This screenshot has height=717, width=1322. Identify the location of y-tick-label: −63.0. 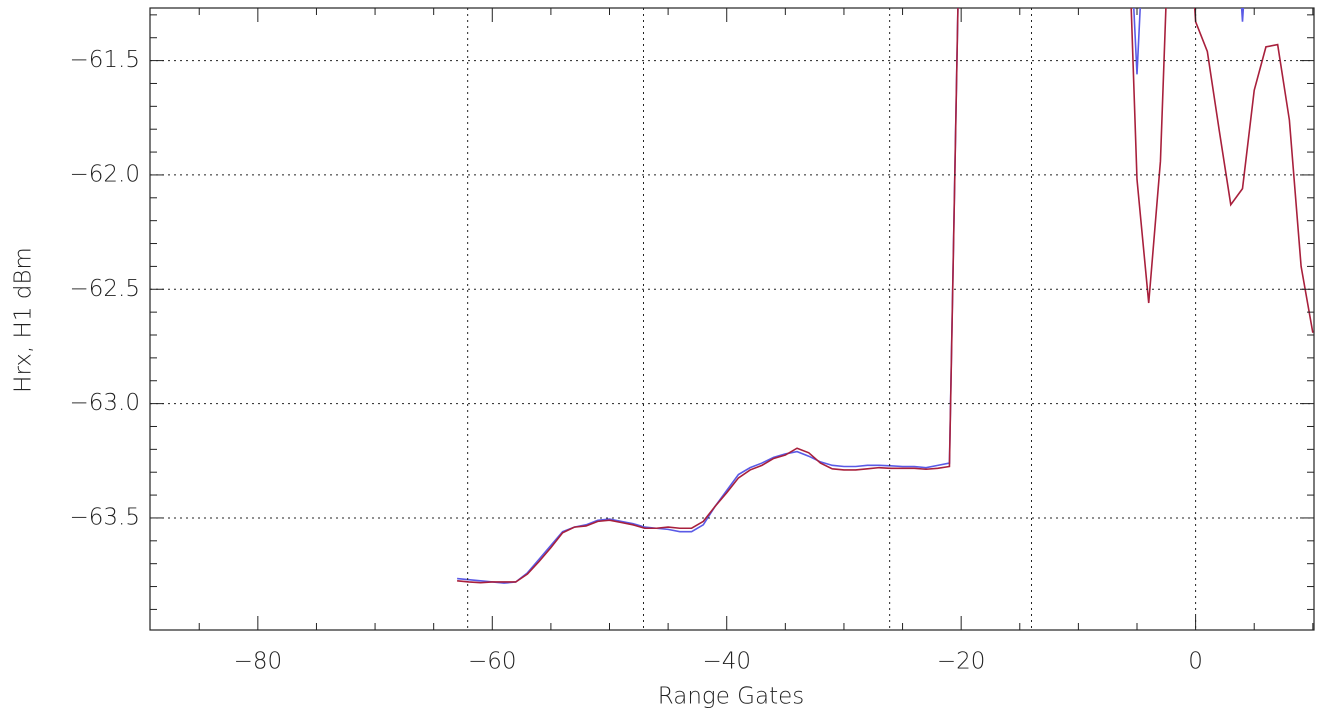
(105, 403).